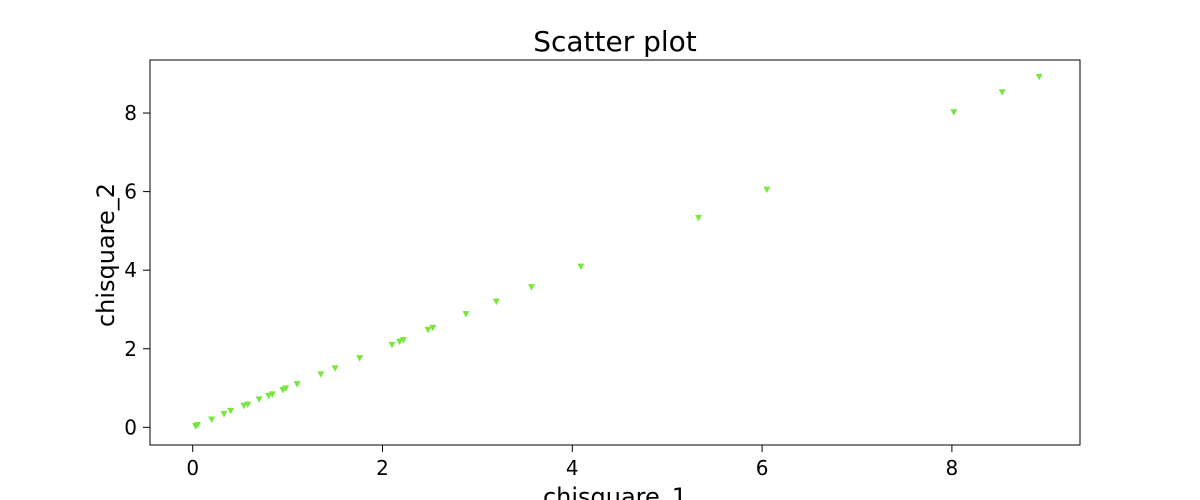 The height and width of the screenshot is (500, 1200). I want to click on x-tick-label: 2, so click(382, 468).